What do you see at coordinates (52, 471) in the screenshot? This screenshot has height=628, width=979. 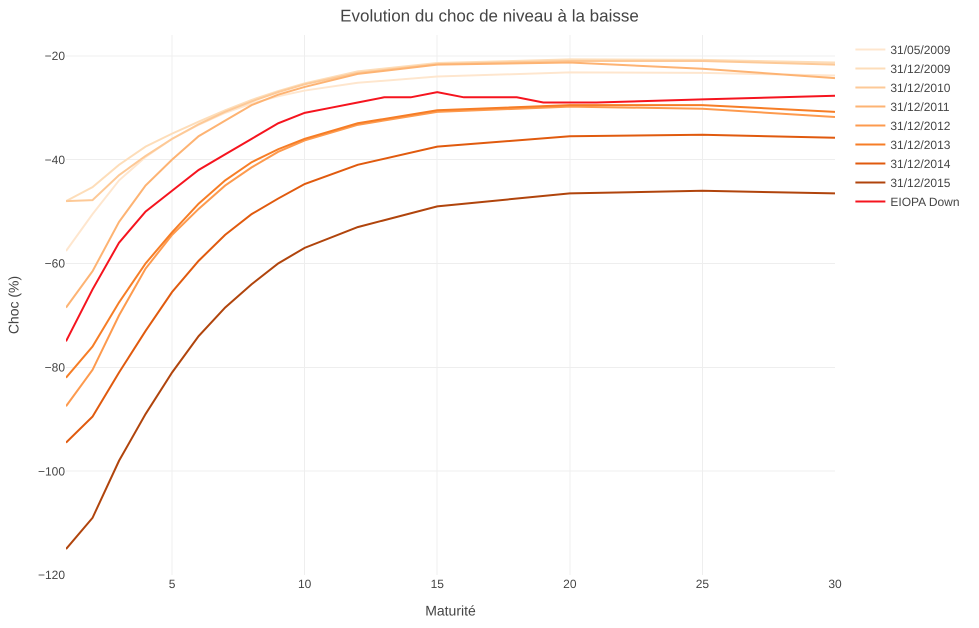 I see `y-tick-label: −100` at bounding box center [52, 471].